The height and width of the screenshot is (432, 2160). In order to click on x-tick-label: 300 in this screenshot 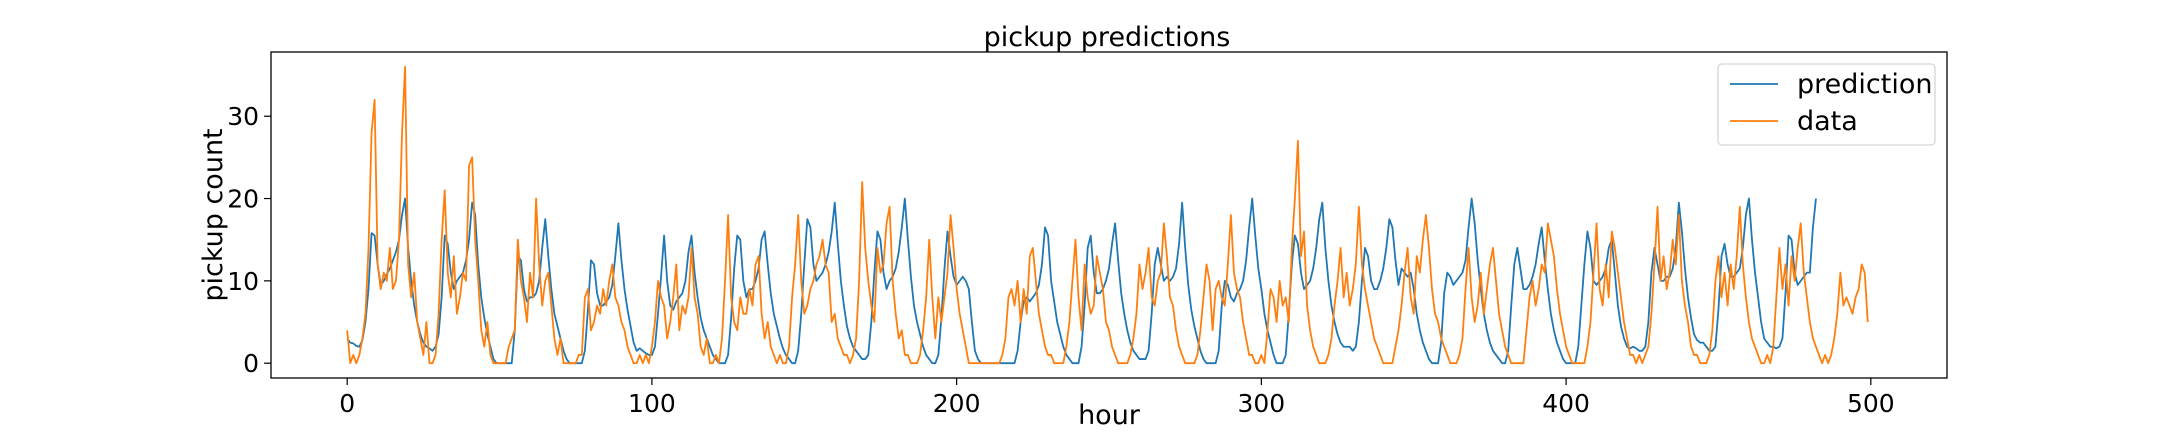, I will do `click(1262, 403)`.